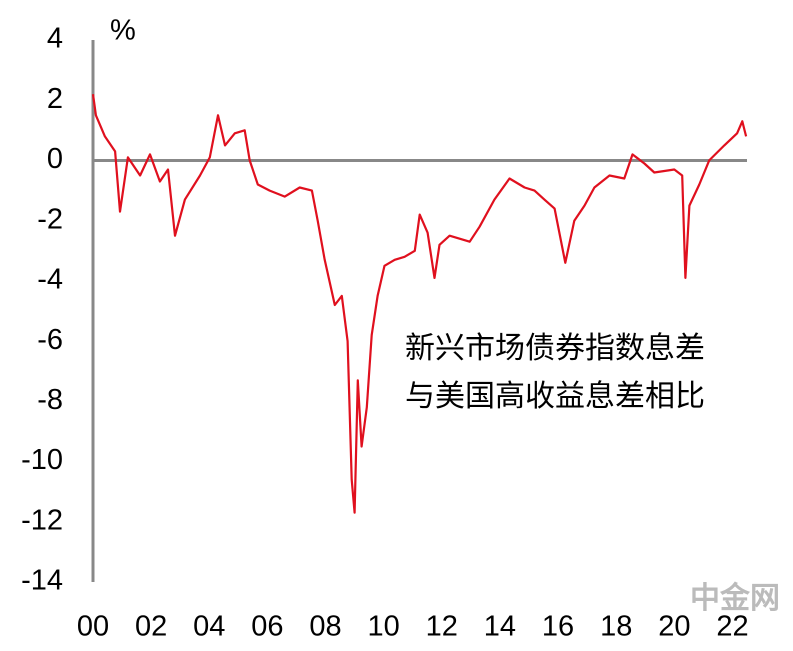 The image size is (793, 651). Describe the element at coordinates (123, 31) in the screenshot. I see `y-axis-label: %` at that location.